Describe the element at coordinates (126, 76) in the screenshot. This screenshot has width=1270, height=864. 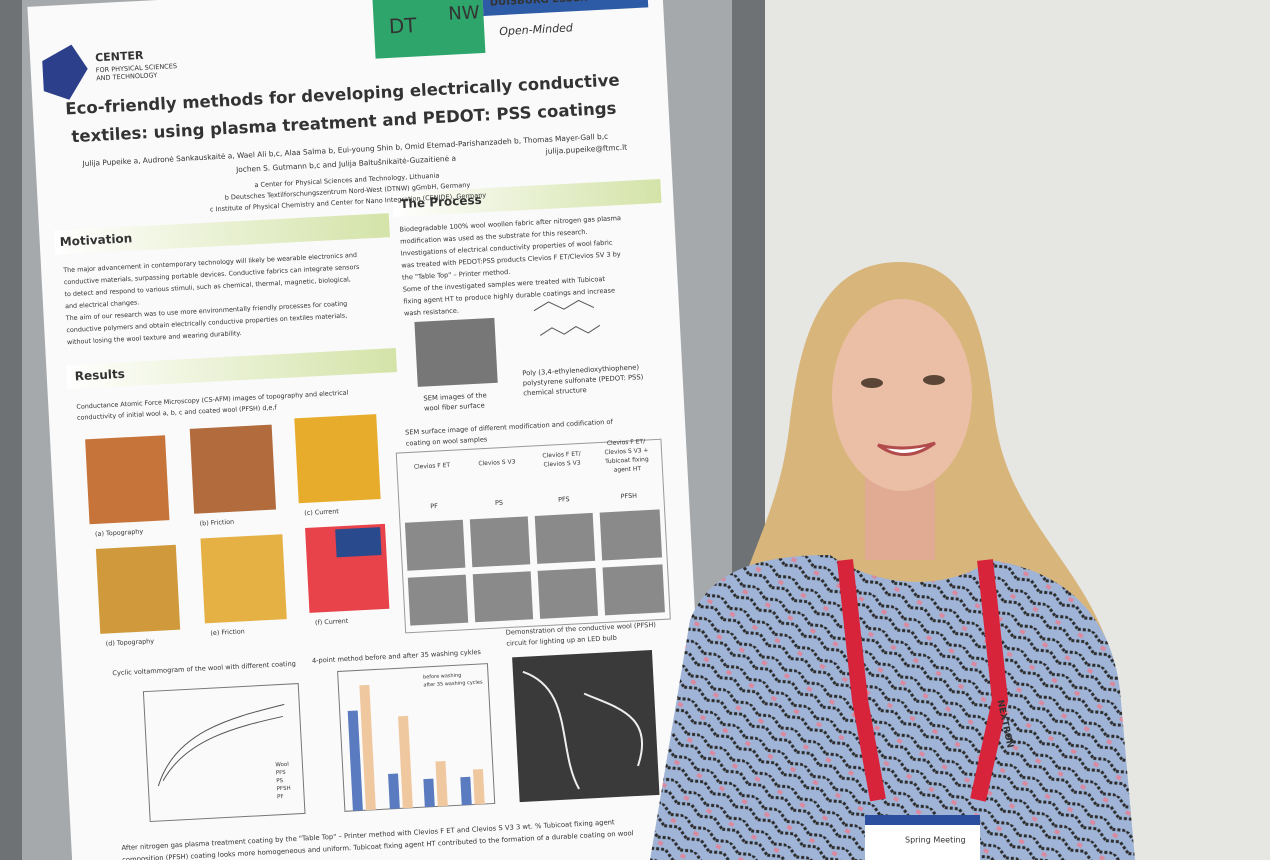
I see `poster-text: AND TECHNOLOGY` at that location.